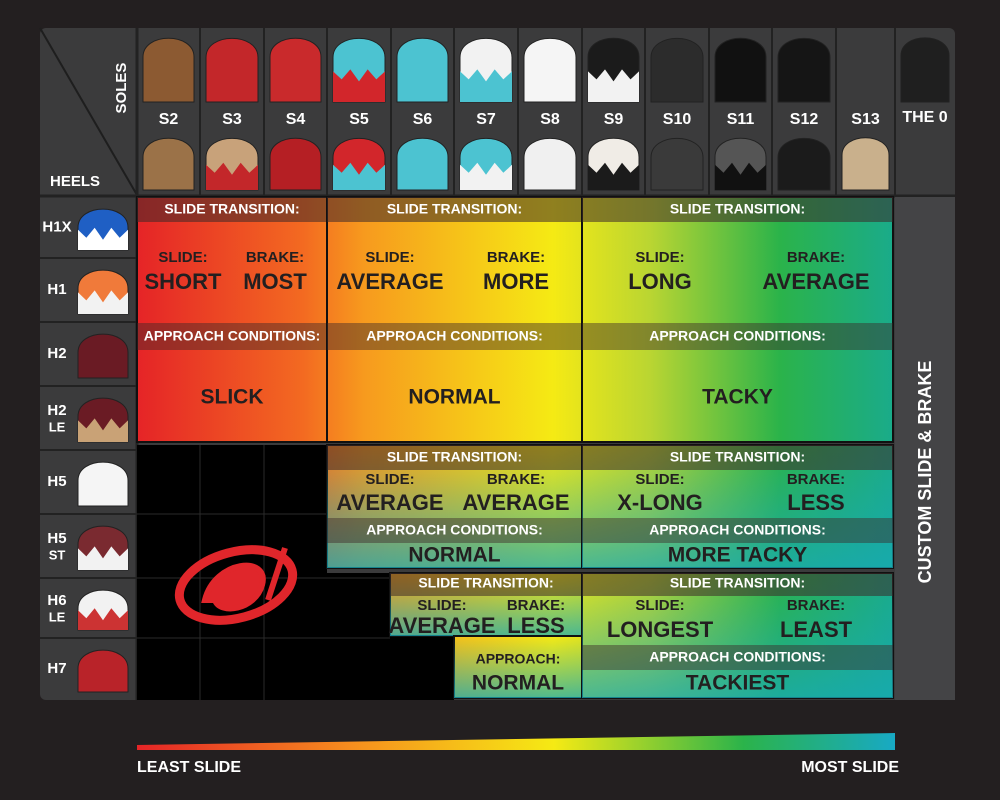 The image size is (1000, 800). What do you see at coordinates (741, 119) in the screenshot?
I see `sole-label: S11` at bounding box center [741, 119].